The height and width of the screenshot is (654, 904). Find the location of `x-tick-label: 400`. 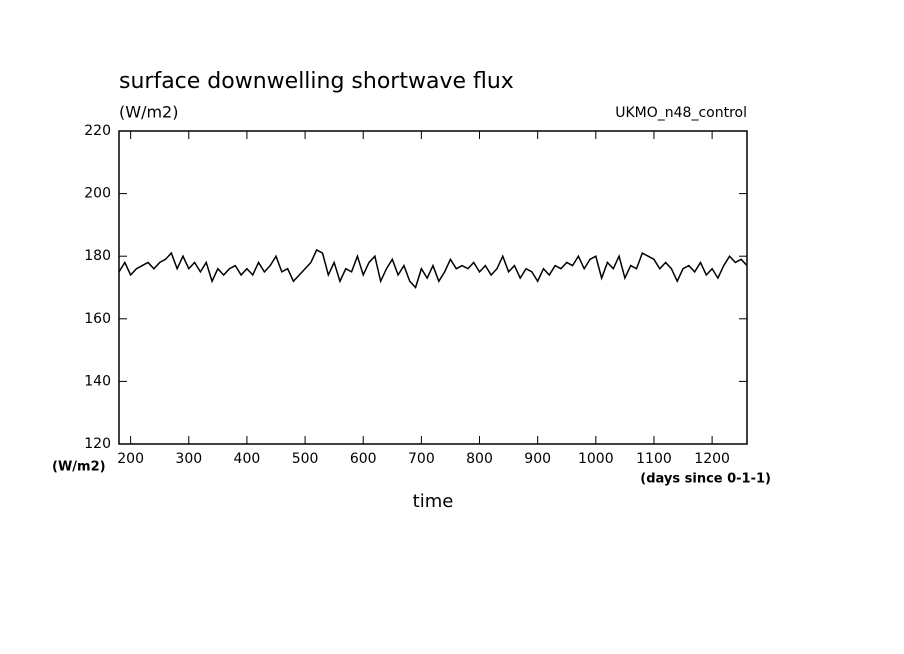

x-tick-label: 400 is located at coordinates (247, 459).